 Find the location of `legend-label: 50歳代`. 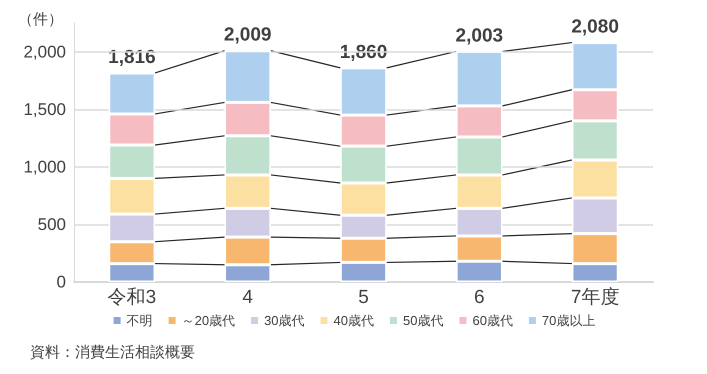

legend-label: 50歳代 is located at coordinates (423, 320).